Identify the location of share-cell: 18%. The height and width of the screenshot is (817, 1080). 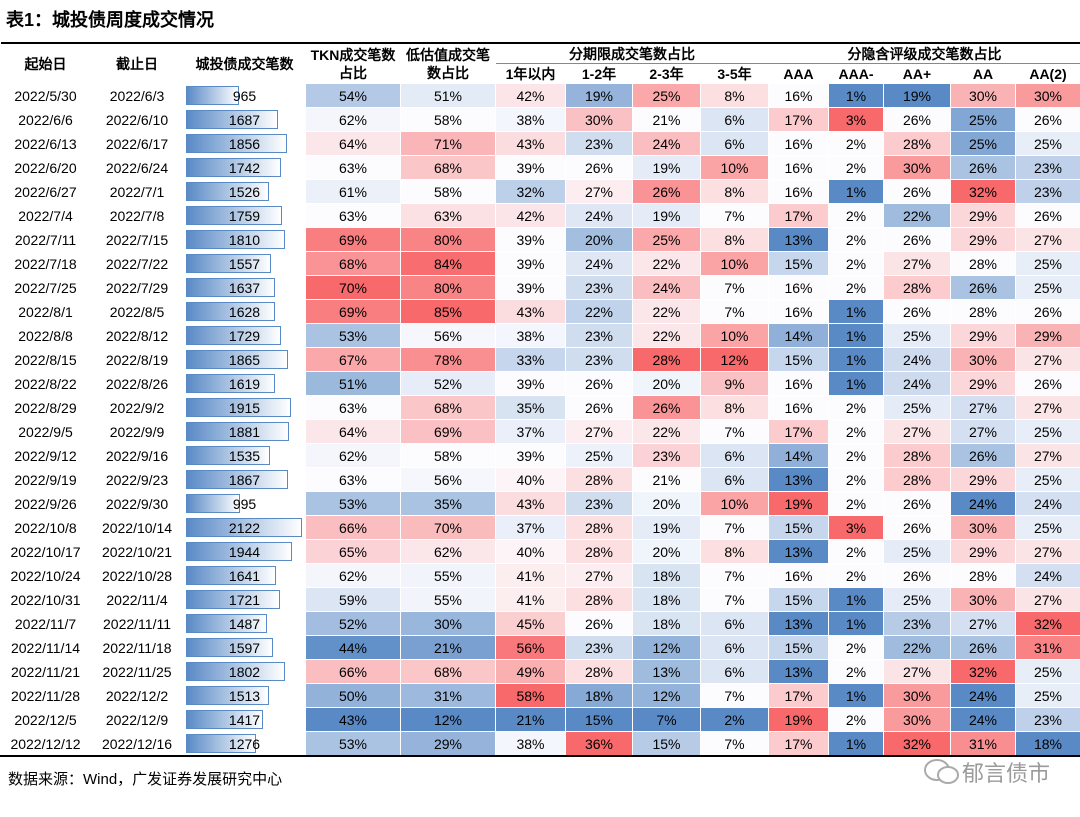
(666, 599).